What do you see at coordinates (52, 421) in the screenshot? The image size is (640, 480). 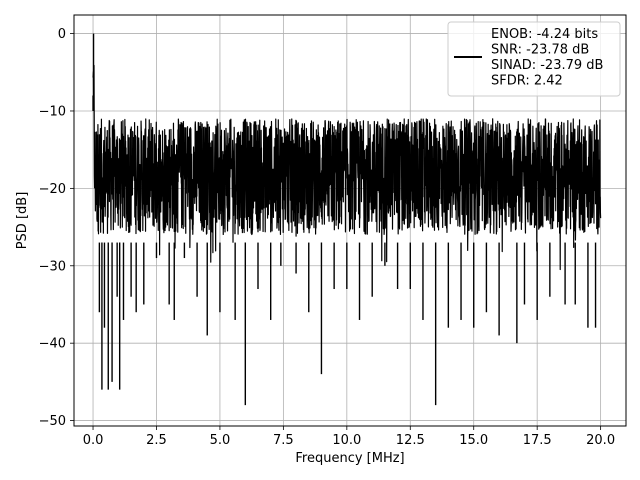 I see `y-tick-label: −50` at bounding box center [52, 421].